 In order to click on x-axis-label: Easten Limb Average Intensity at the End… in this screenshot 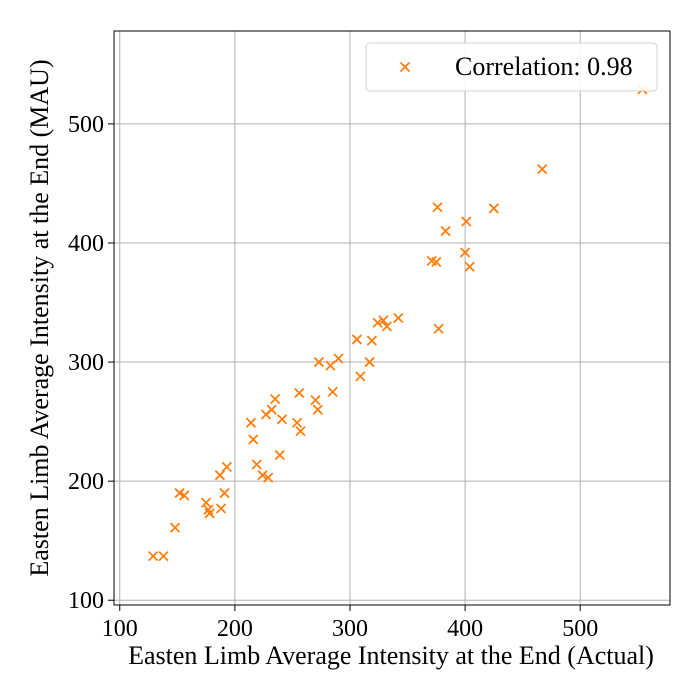, I will do `click(391, 655)`.